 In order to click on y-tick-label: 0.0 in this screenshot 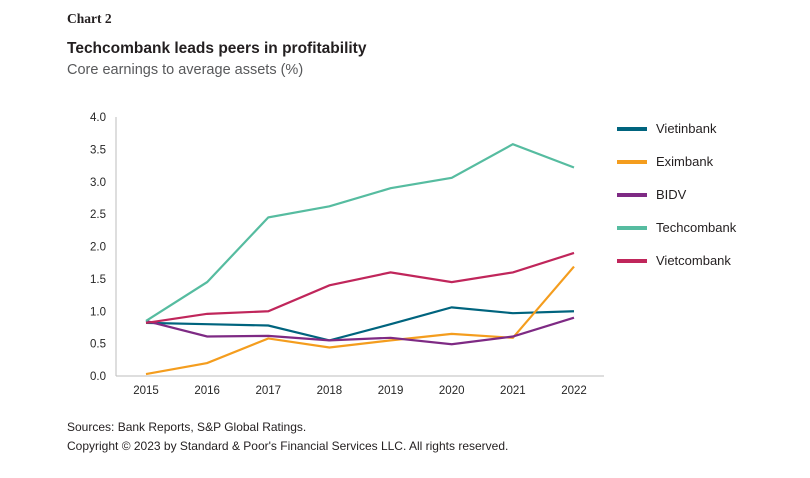, I will do `click(98, 377)`.